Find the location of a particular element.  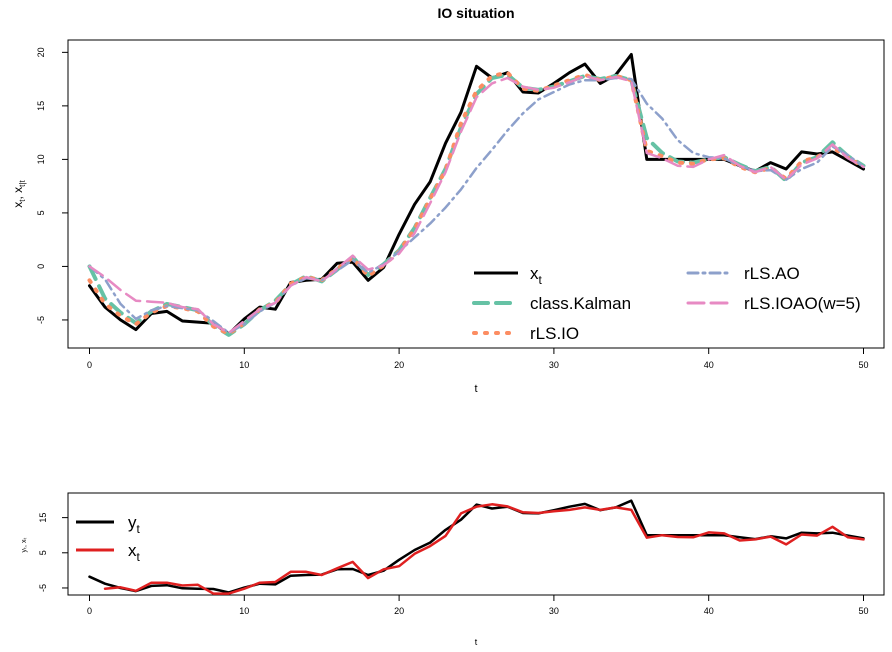

y-axis: -5 0 5 10 15 20 is located at coordinates (52, 185).